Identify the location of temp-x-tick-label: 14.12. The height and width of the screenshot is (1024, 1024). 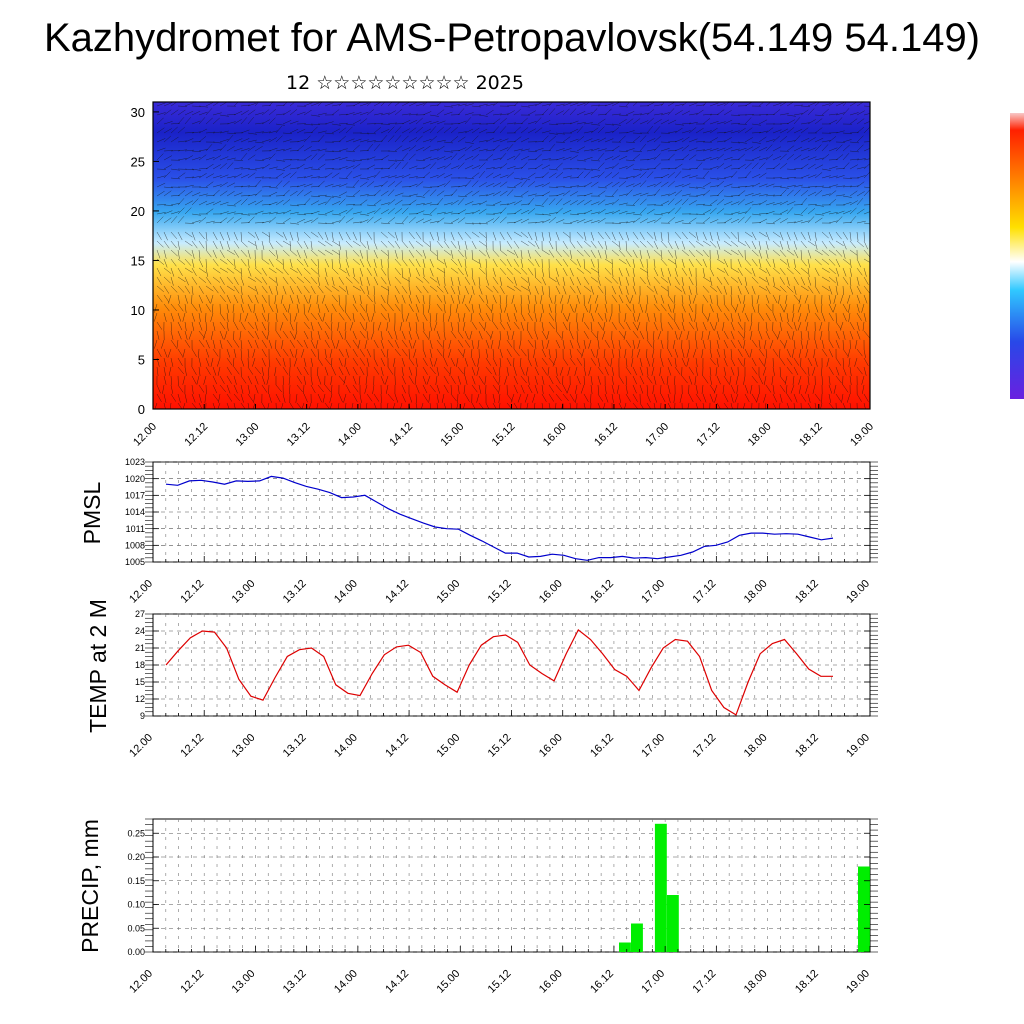
(397, 746).